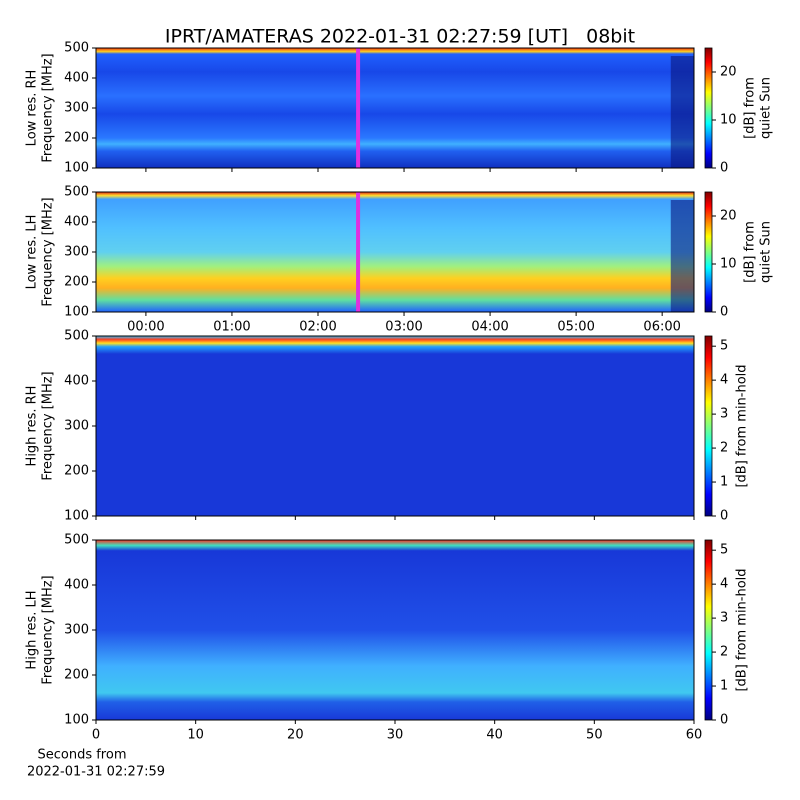 This screenshot has height=800, width=800. What do you see at coordinates (32, 629) in the screenshot?
I see `y-axis-label: High res. LH` at bounding box center [32, 629].